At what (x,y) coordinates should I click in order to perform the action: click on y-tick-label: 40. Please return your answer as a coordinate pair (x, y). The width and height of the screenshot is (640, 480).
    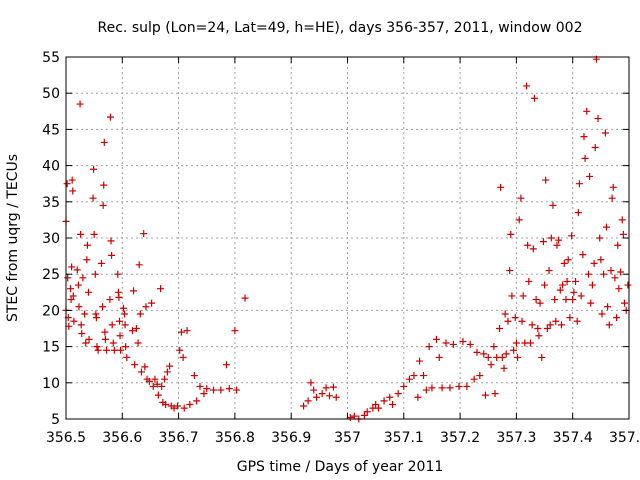
    Looking at the image, I should click on (51, 167).